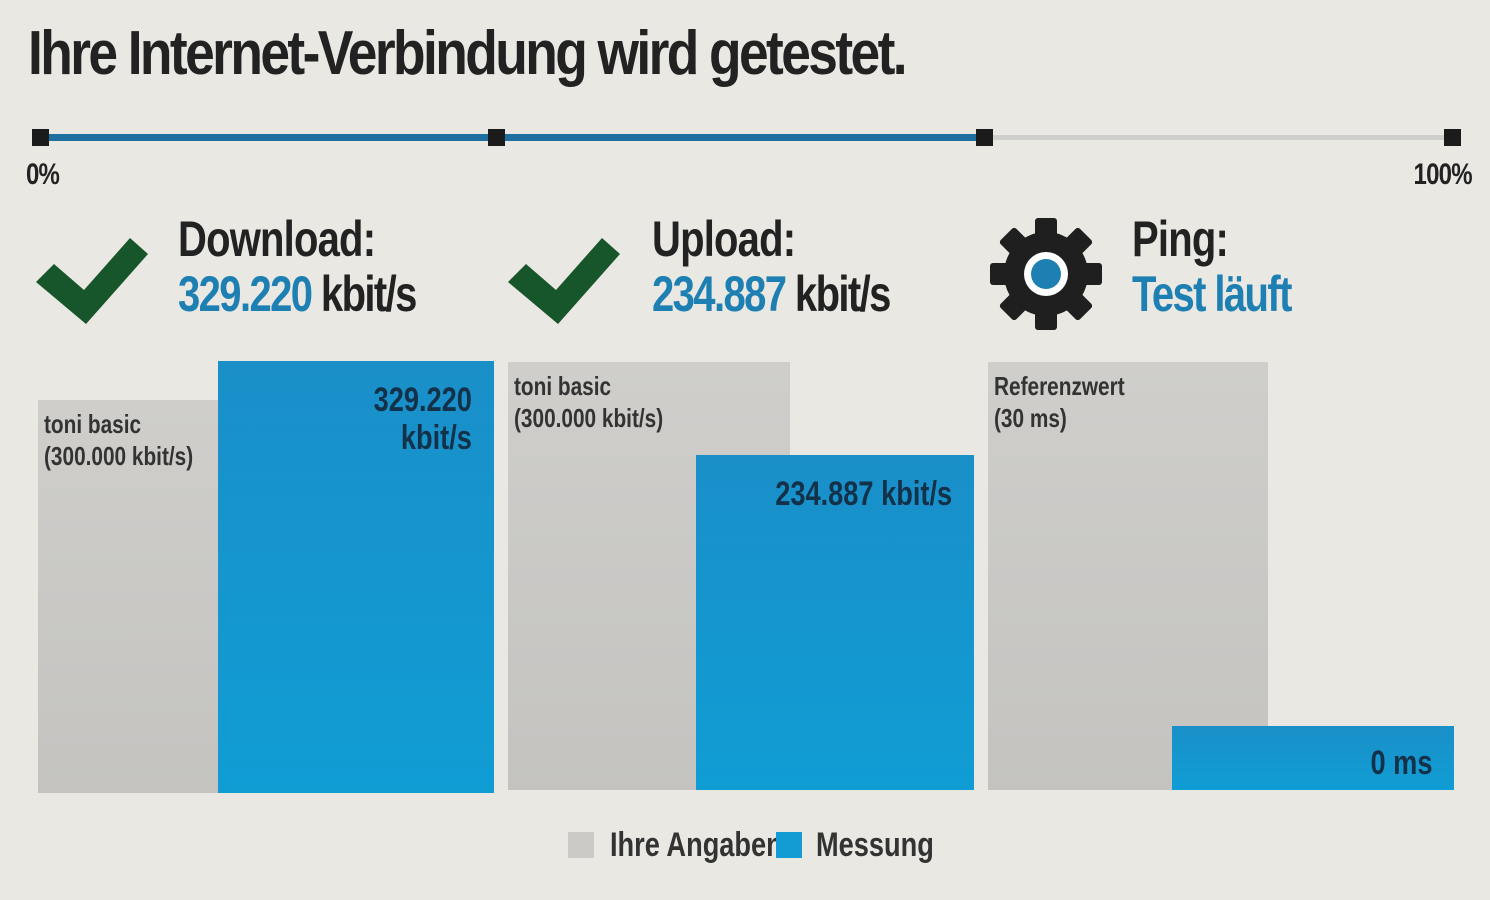 The height and width of the screenshot is (900, 1490). What do you see at coordinates (875, 845) in the screenshot?
I see `legend-label-measurement: Messung` at bounding box center [875, 845].